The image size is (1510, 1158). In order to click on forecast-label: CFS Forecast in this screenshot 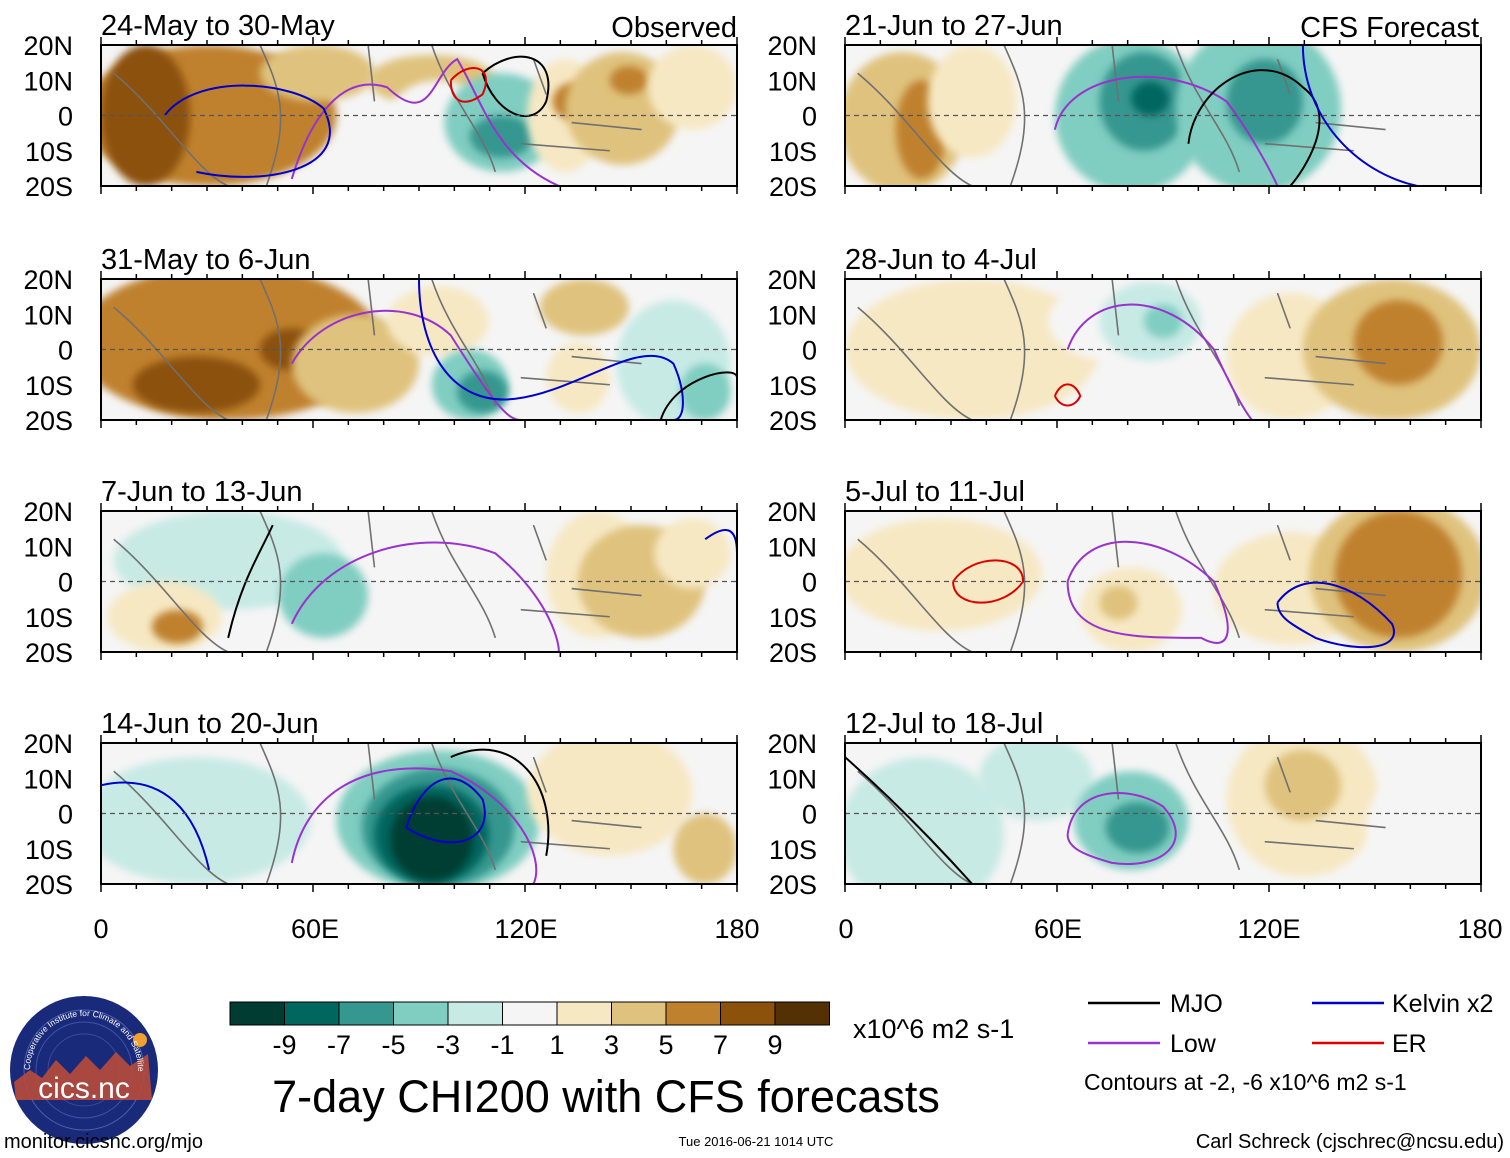, I will do `click(1389, 28)`.